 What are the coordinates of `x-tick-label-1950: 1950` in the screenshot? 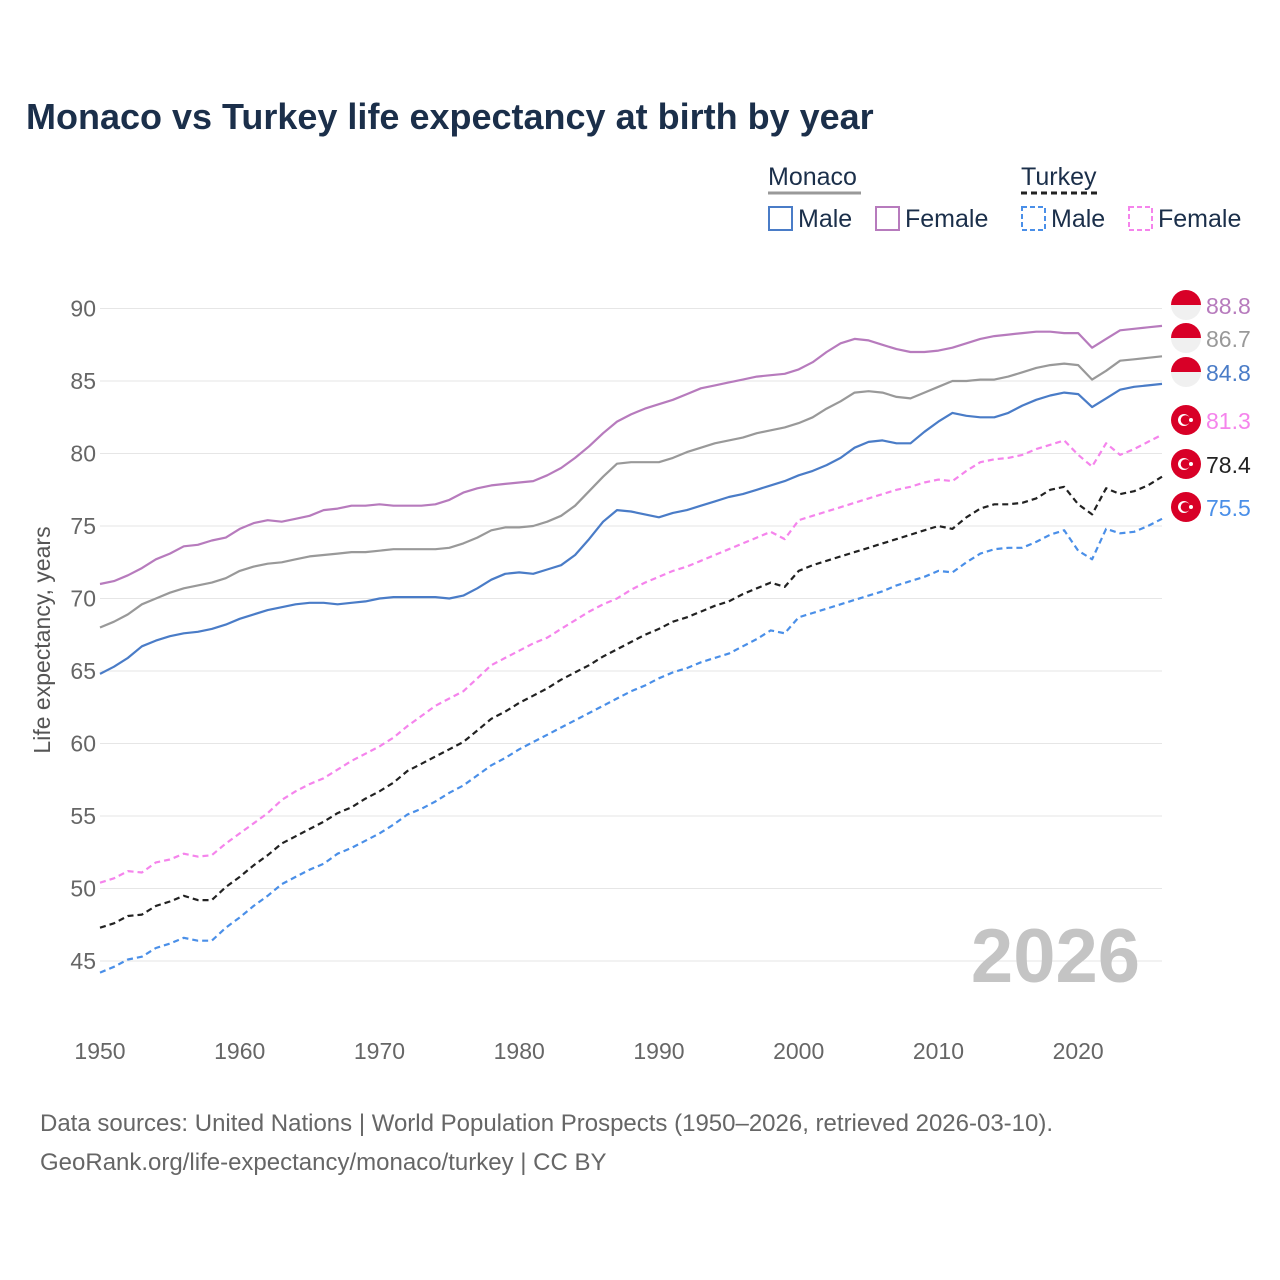 It's located at (99, 1051).